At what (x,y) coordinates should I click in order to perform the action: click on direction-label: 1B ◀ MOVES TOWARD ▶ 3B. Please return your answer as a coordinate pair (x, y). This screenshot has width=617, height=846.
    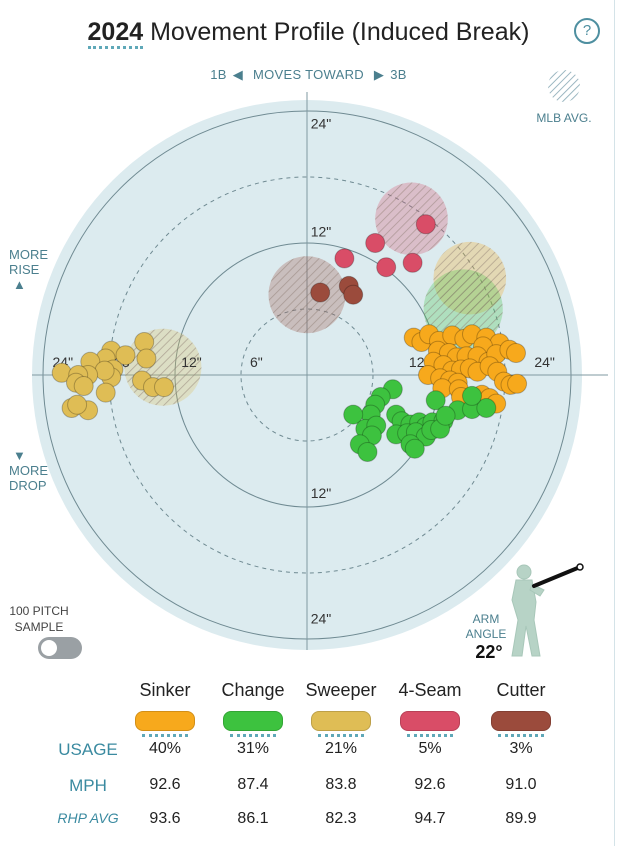
    Looking at the image, I should click on (308, 75).